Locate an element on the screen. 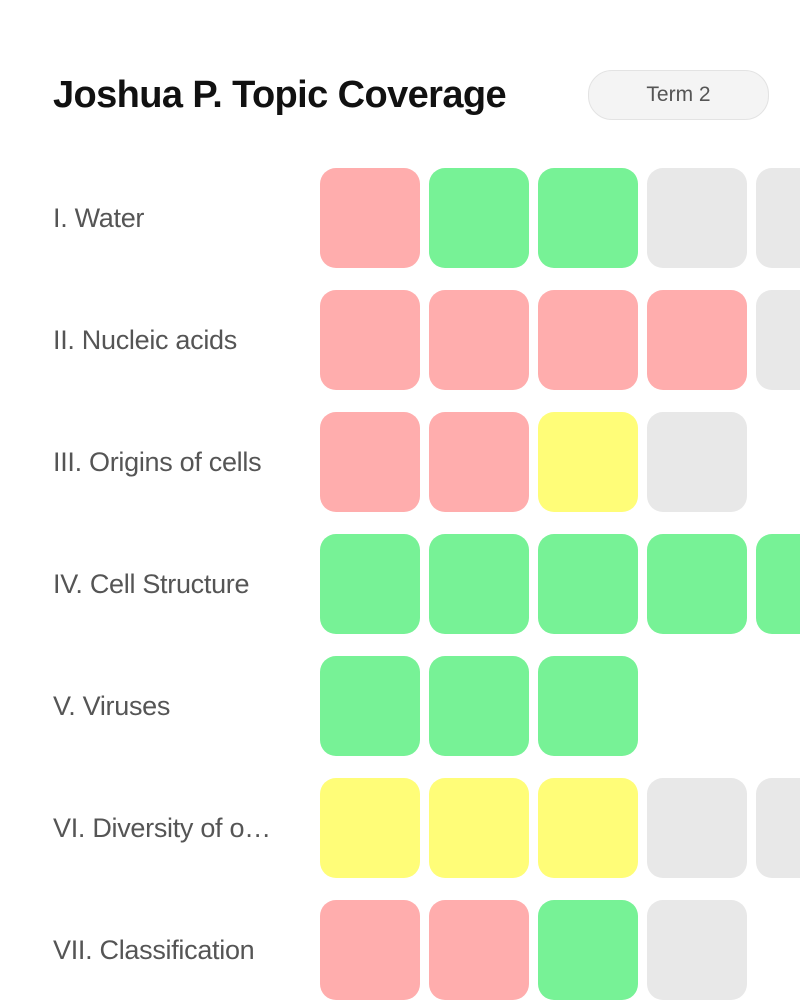 The width and height of the screenshot is (800, 1000). topic-row: II. Nucleic acids is located at coordinates (400, 340).